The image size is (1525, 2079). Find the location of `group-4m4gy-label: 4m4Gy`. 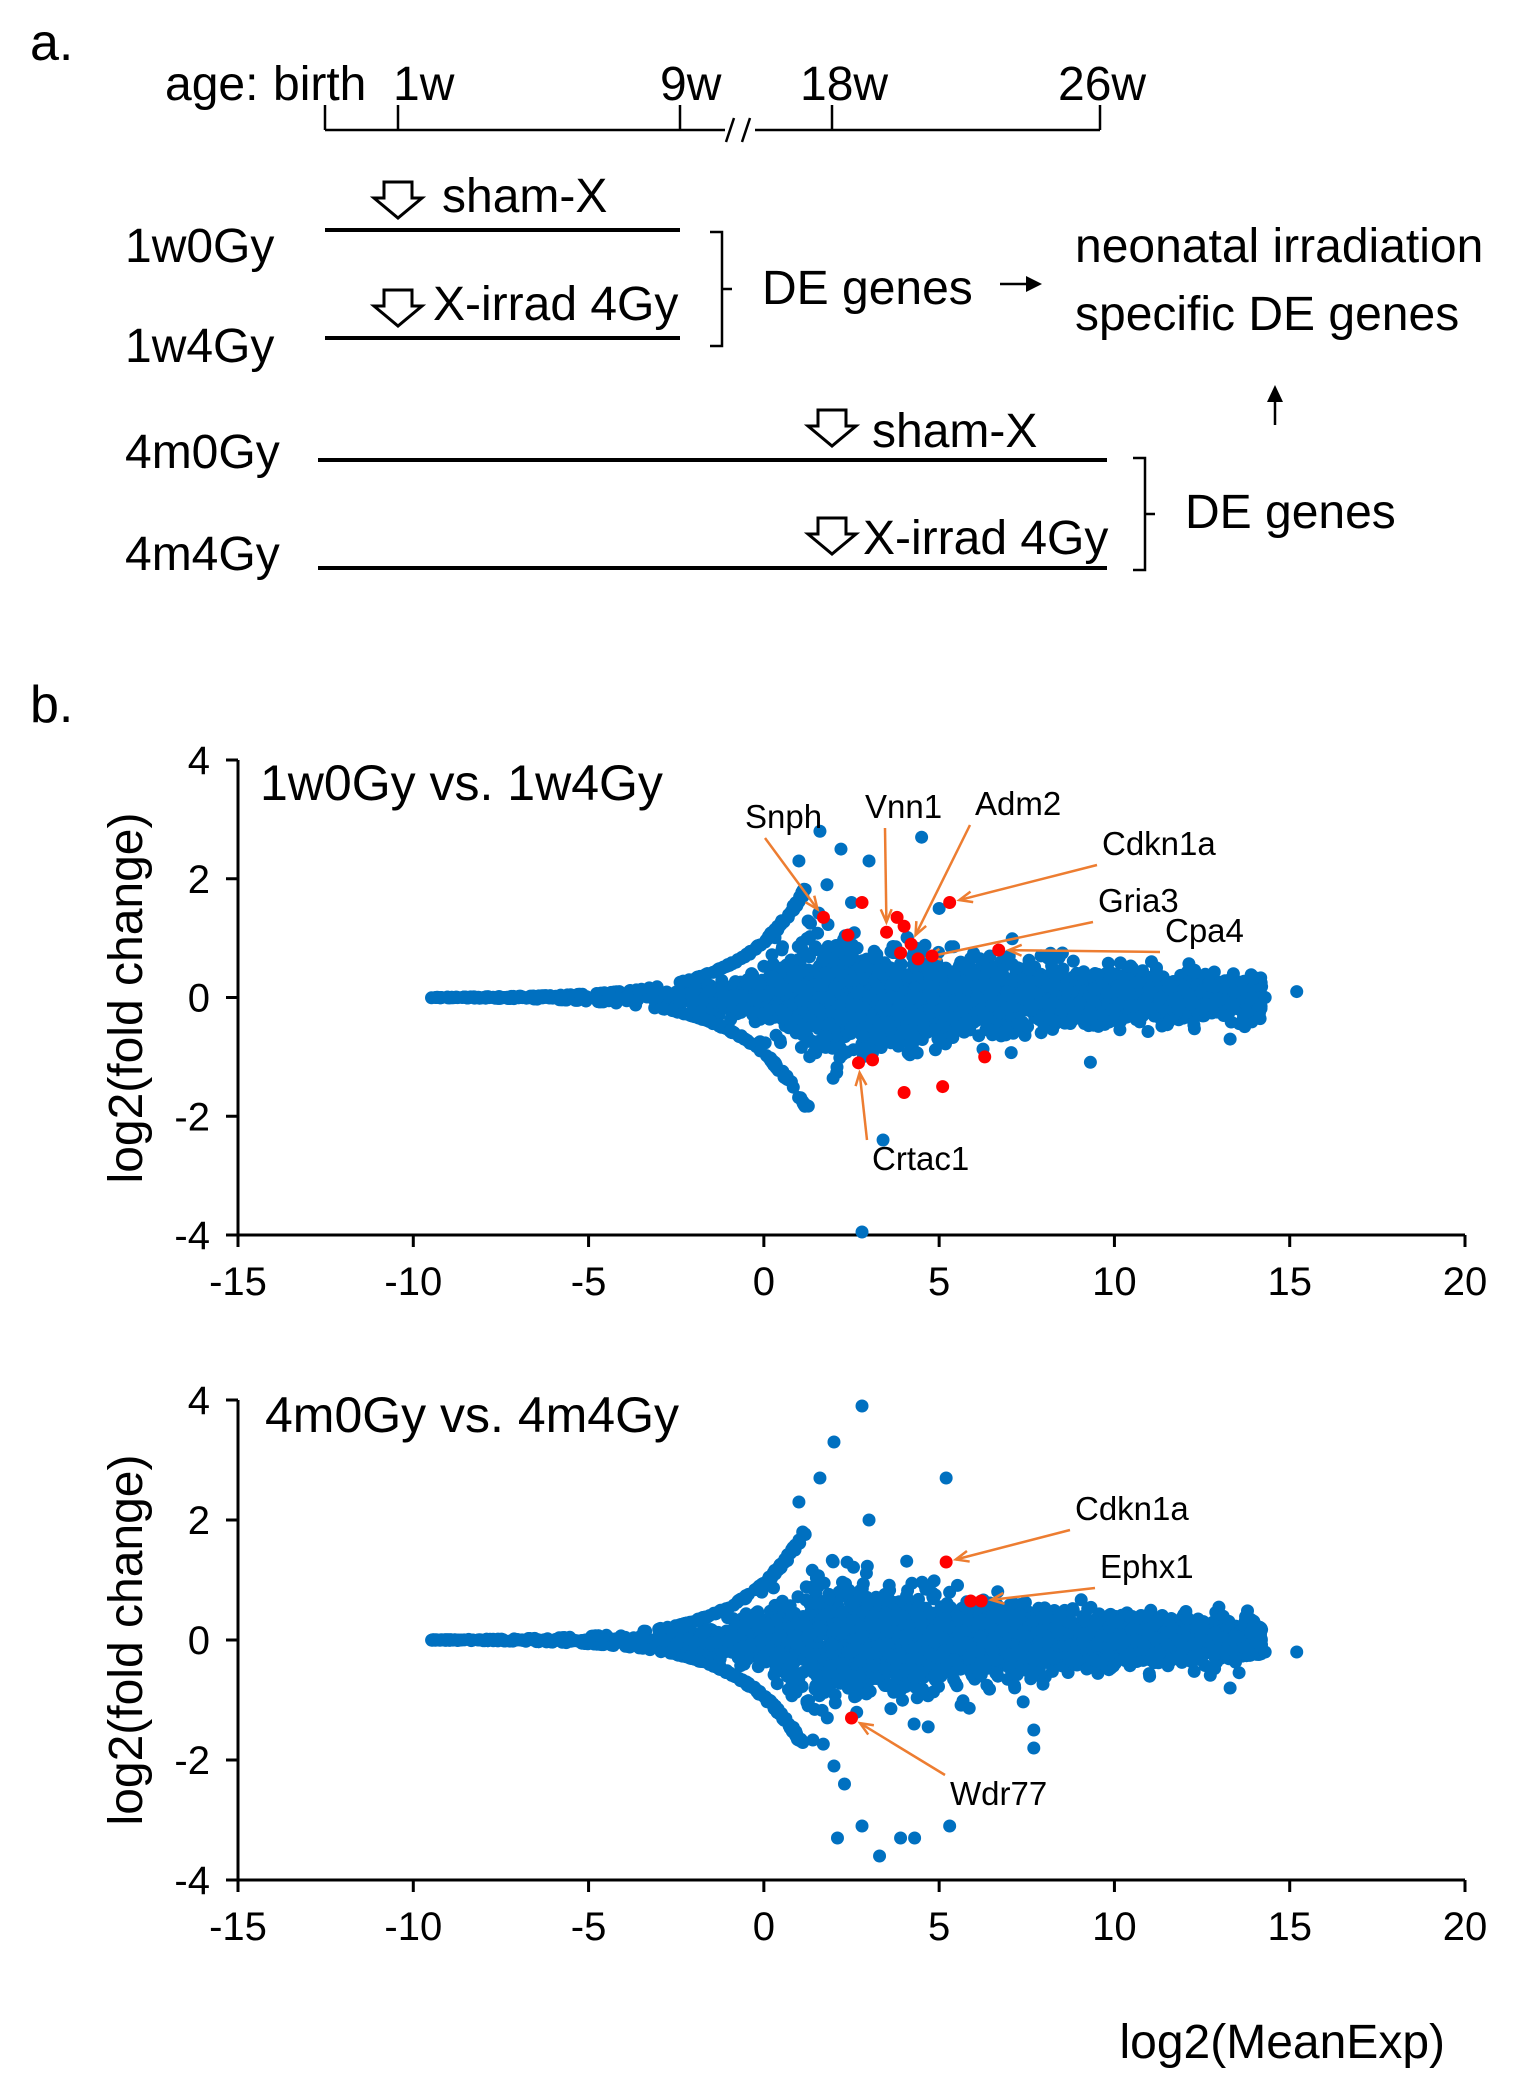

group-4m4gy-label: 4m4Gy is located at coordinates (202, 554).